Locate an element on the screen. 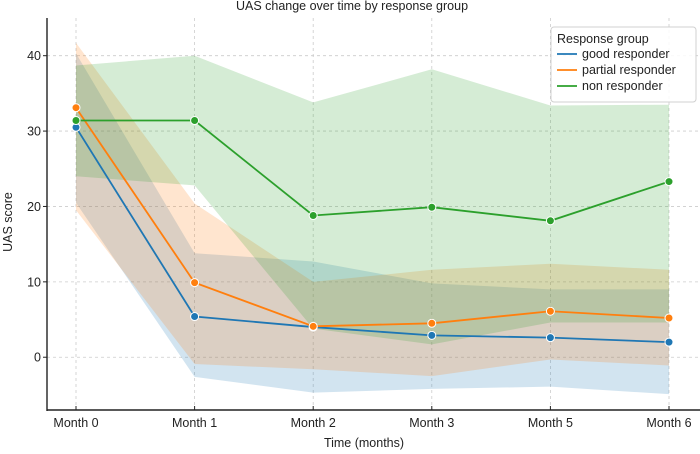 The height and width of the screenshot is (454, 700). x-tick-label: Month 5 is located at coordinates (550, 423).